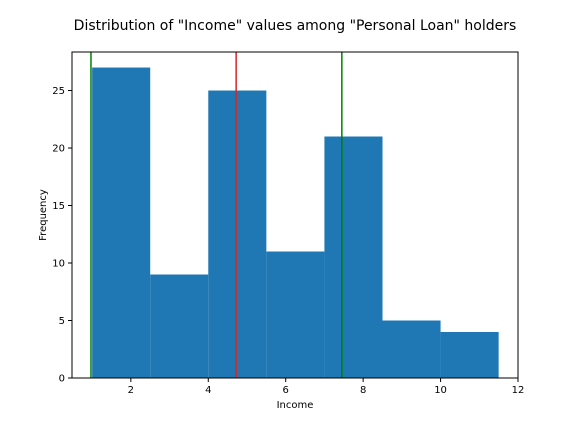 The image size is (576, 432). I want to click on x-tick-label: 10, so click(440, 390).